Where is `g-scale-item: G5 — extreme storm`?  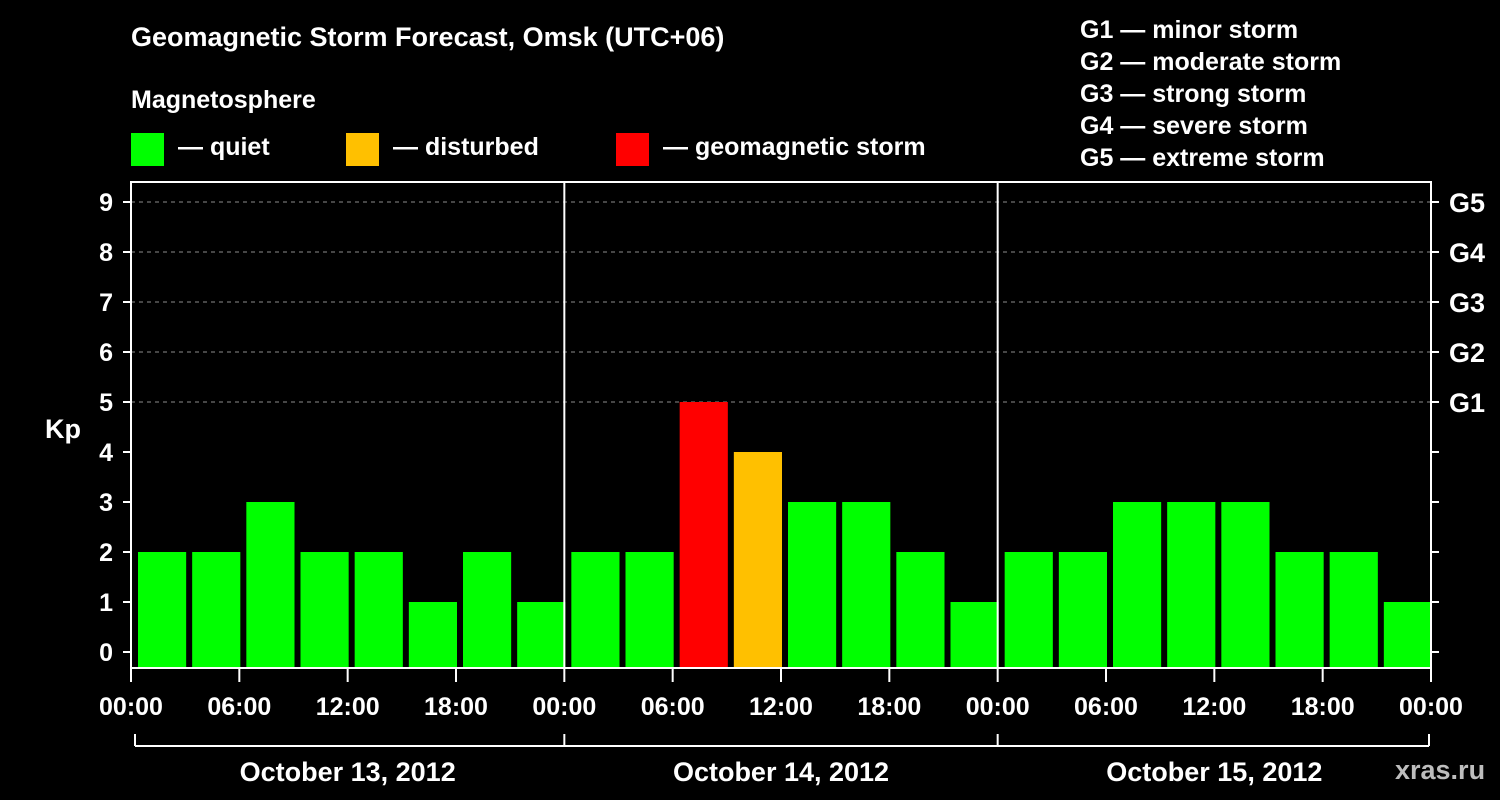
g-scale-item: G5 — extreme storm is located at coordinates (1202, 158).